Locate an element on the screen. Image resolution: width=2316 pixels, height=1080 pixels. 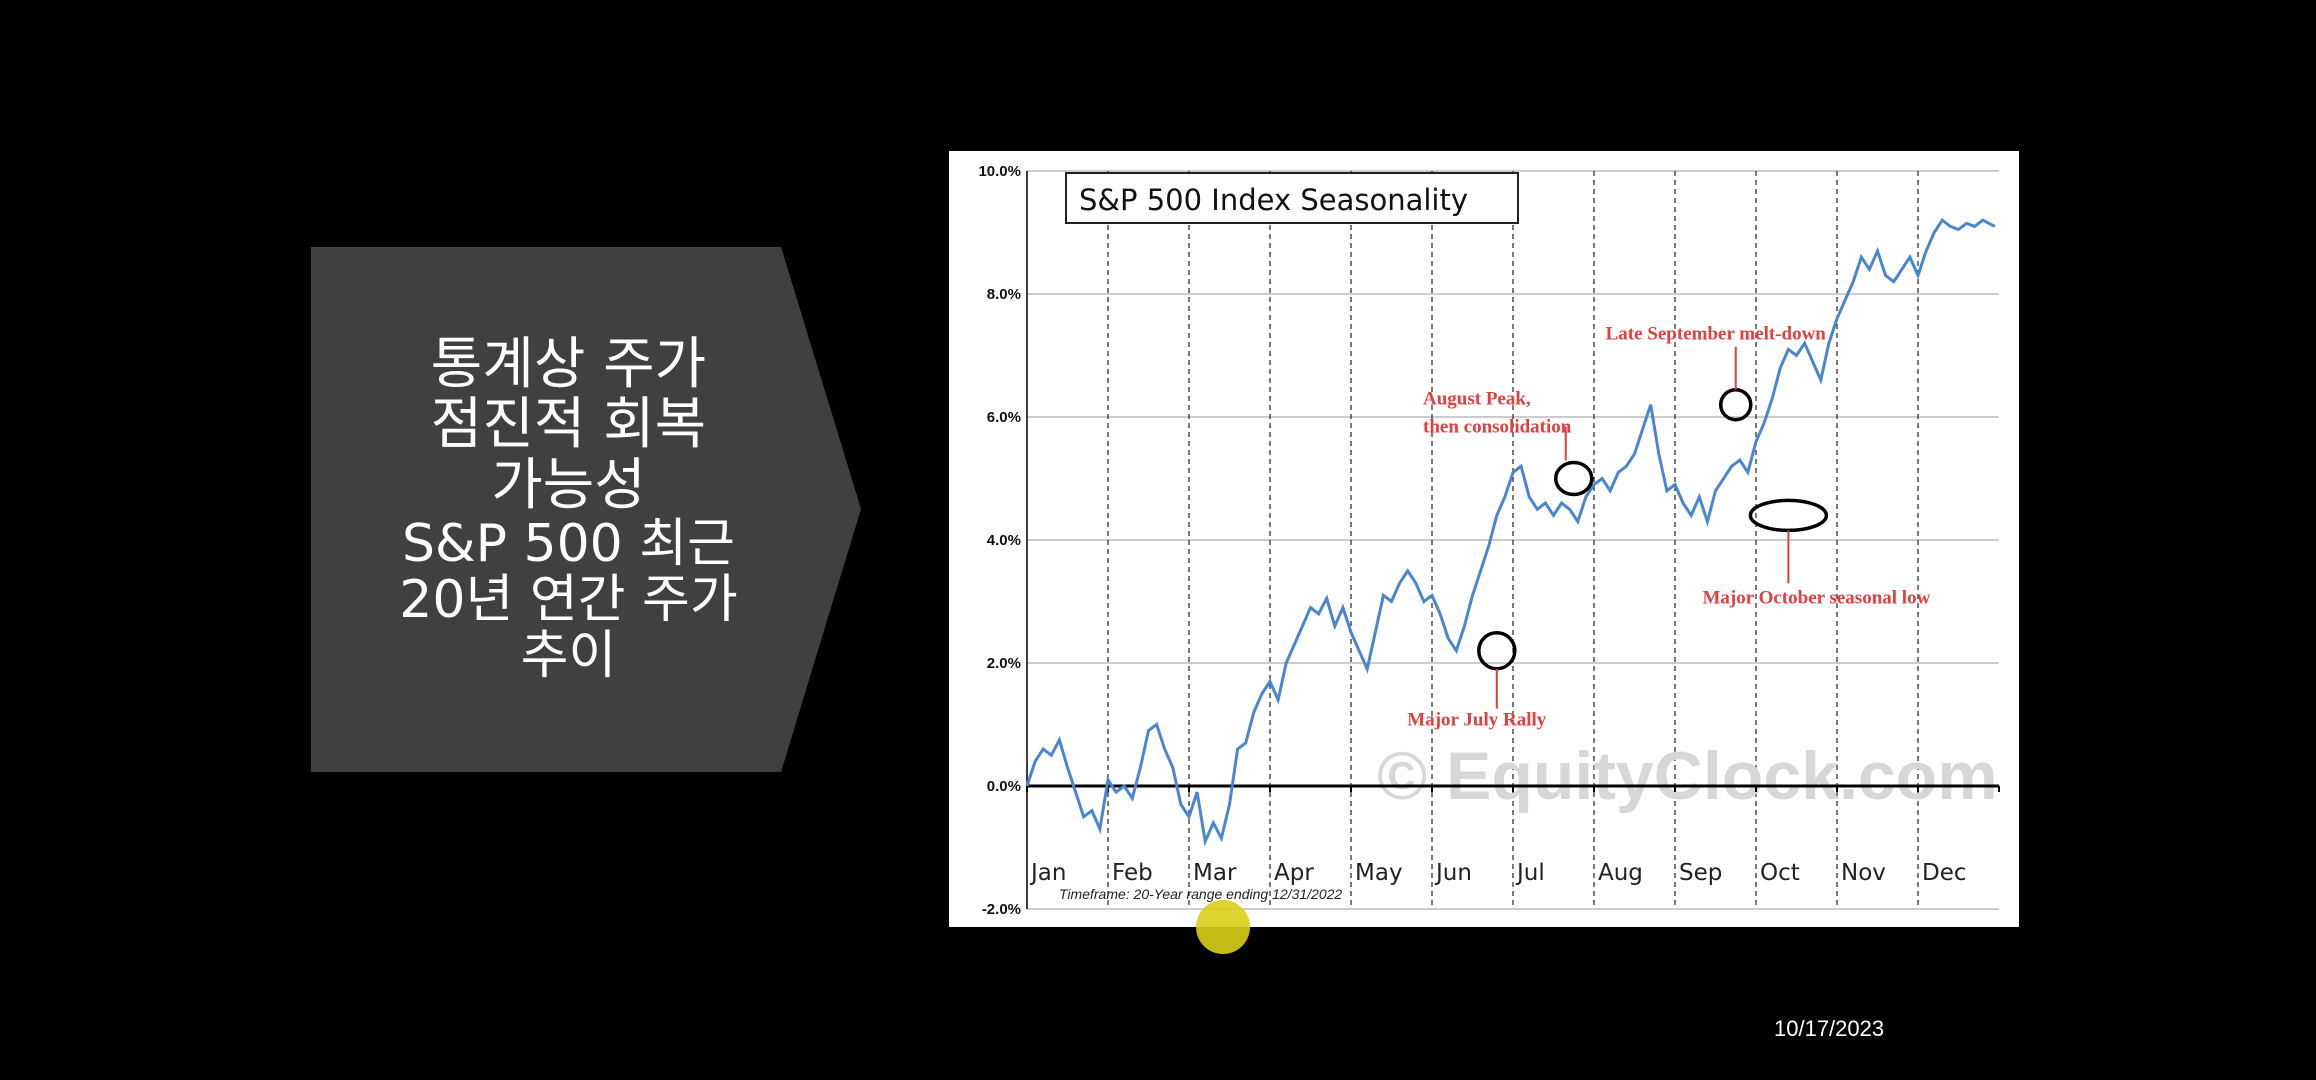
month-label: Apr is located at coordinates (1294, 873).